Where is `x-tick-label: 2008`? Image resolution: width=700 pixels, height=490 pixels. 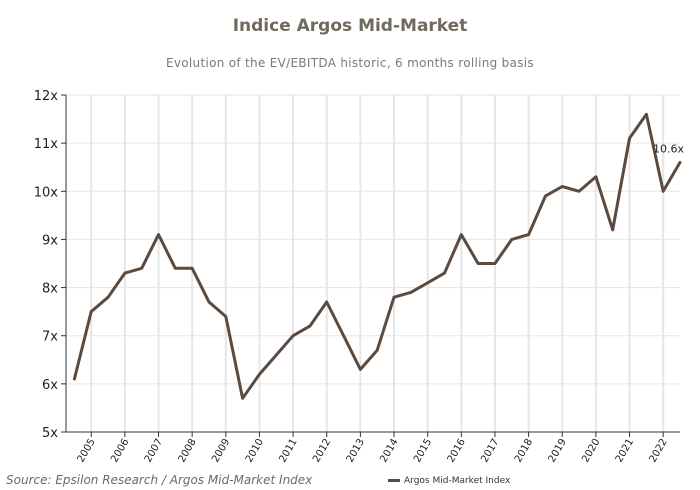
x-tick-label: 2008 is located at coordinates (188, 451).